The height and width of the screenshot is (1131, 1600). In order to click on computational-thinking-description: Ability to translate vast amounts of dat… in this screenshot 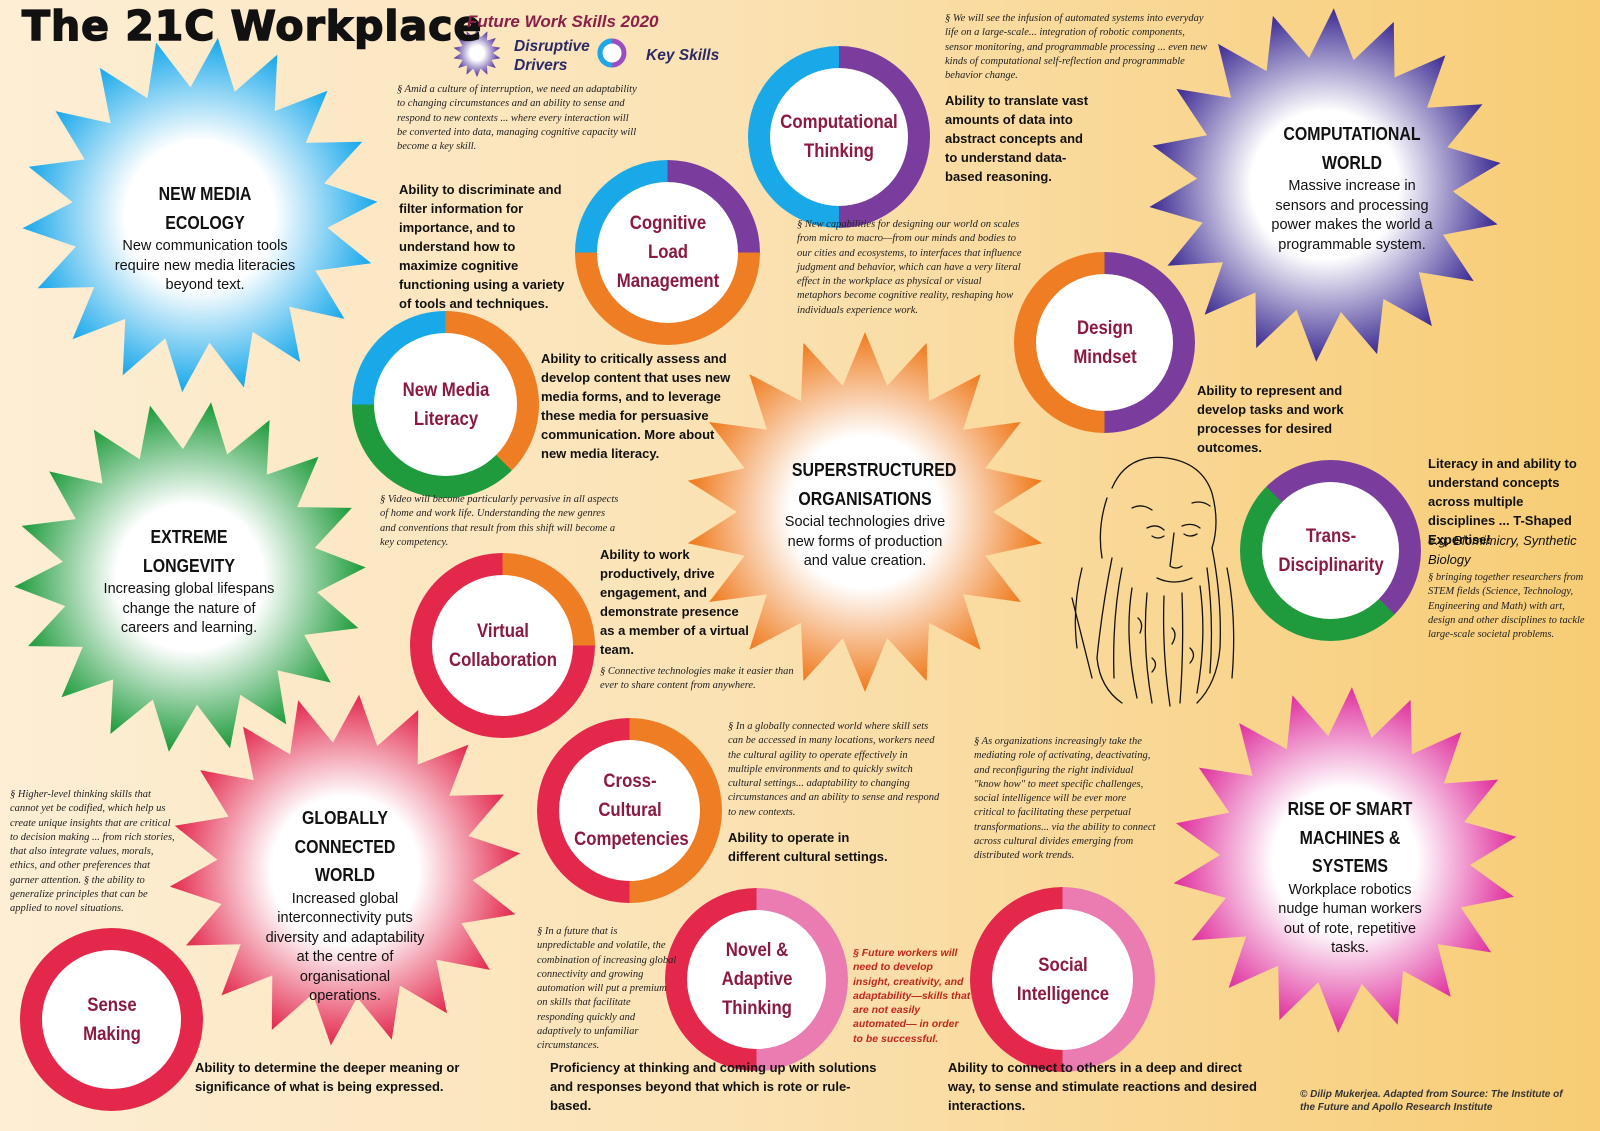, I will do `click(1017, 138)`.